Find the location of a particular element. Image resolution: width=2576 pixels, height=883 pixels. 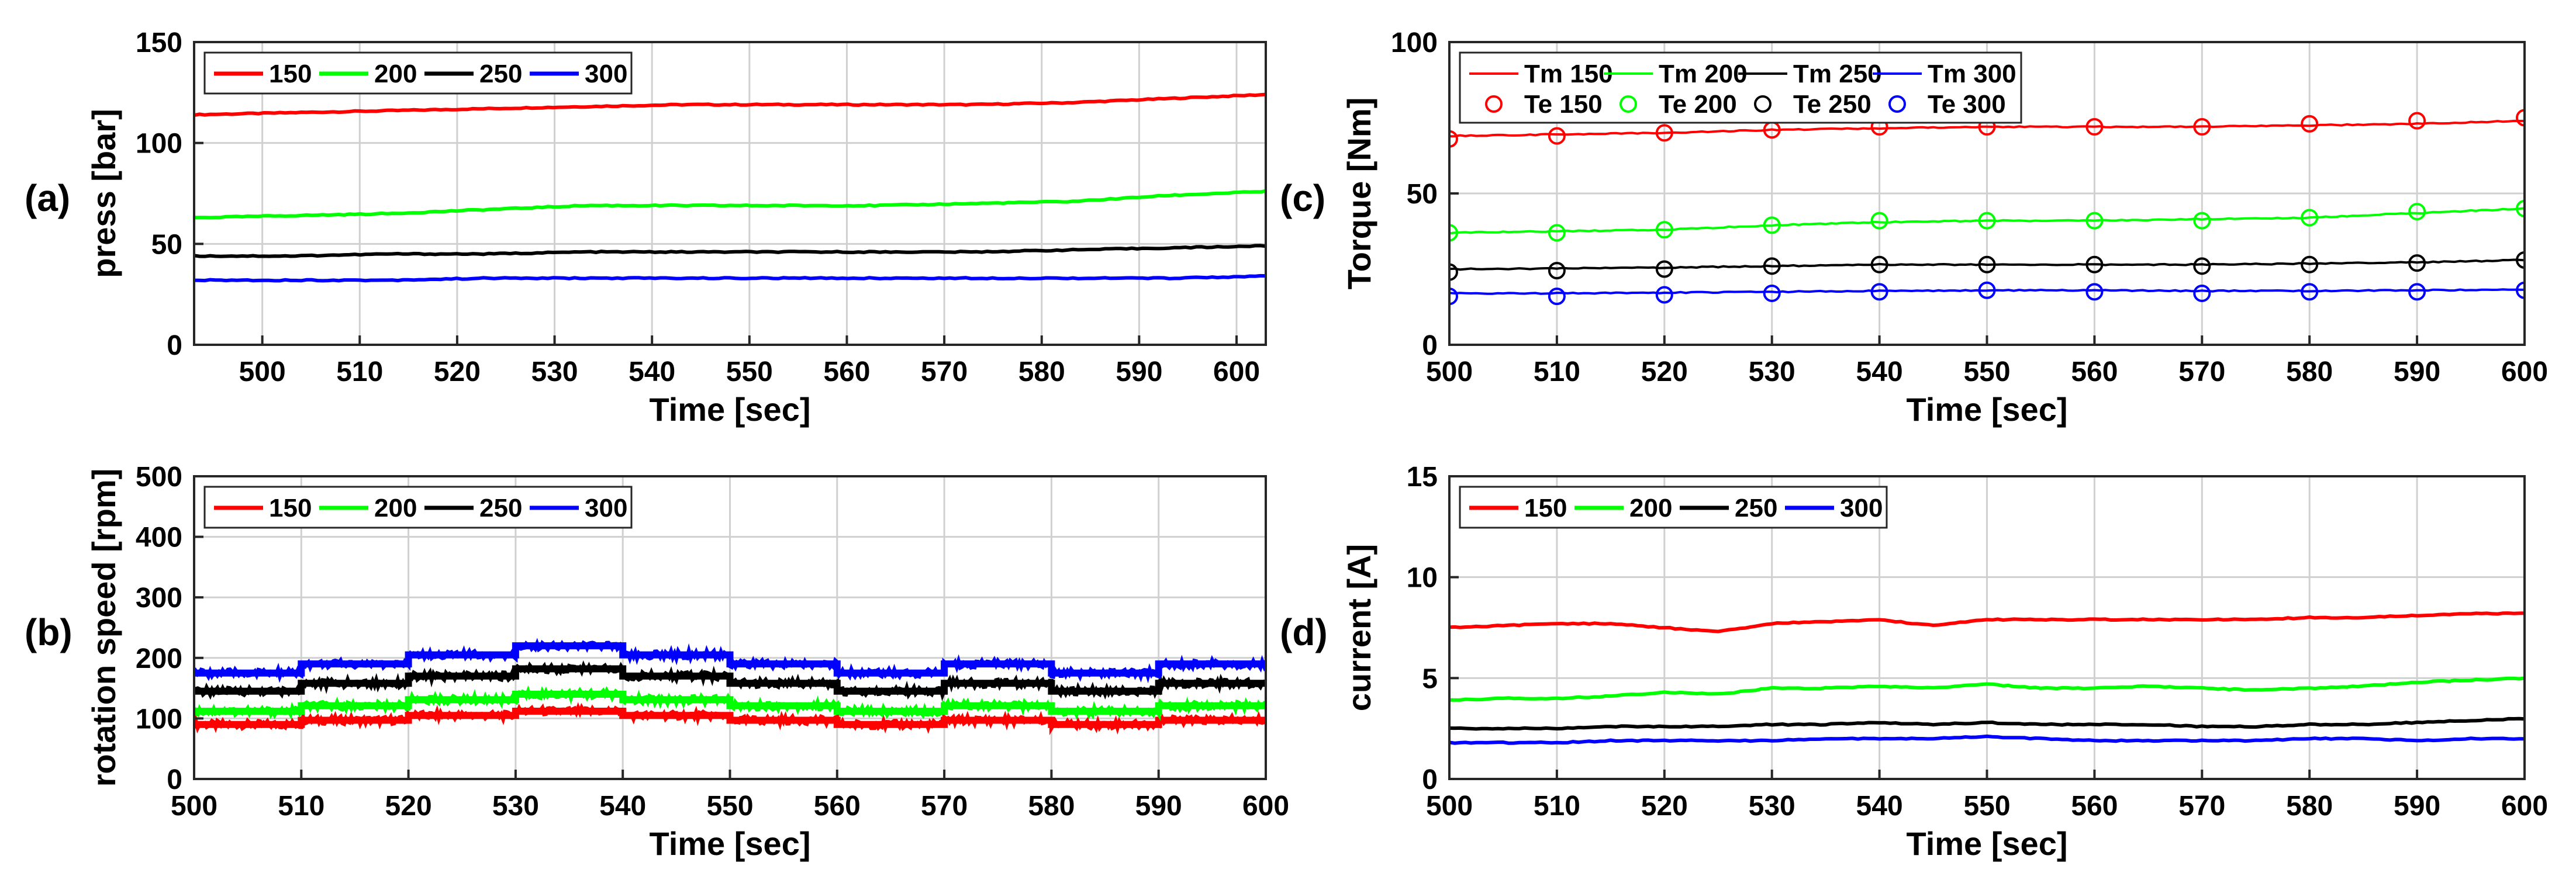

legend-label: Tm 150 is located at coordinates (1569, 74).